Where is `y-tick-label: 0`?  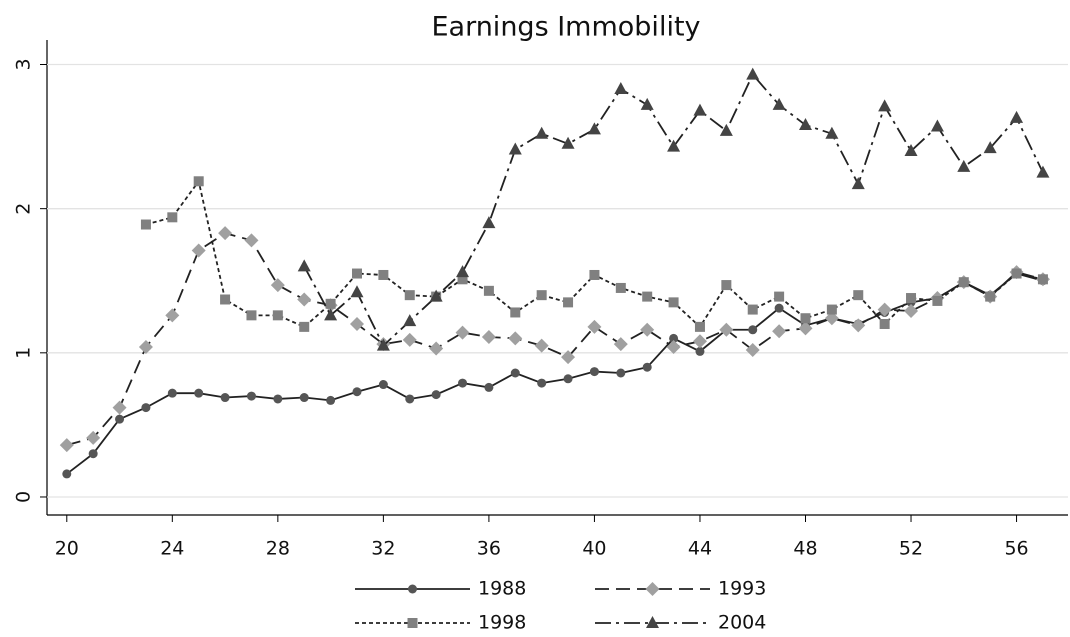 y-tick-label: 0 is located at coordinates (24, 497).